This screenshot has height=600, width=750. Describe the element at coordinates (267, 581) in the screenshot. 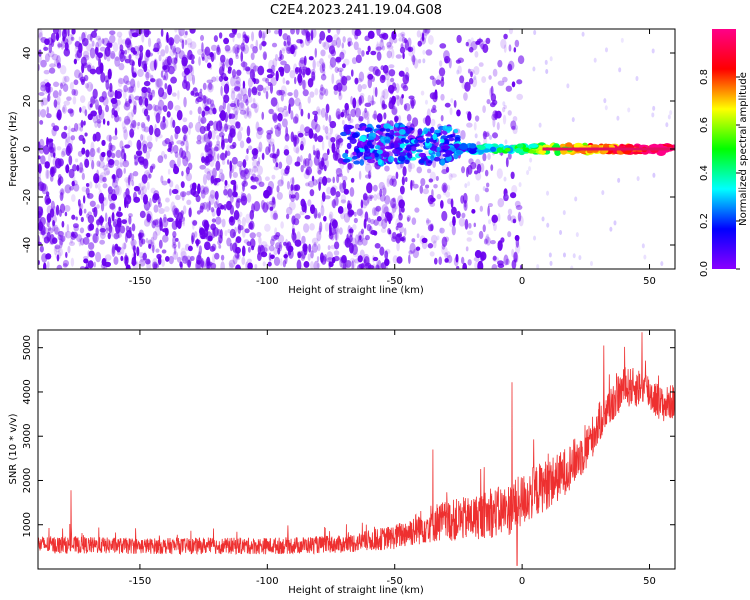

I see `snr-x-tick-label: -100` at that location.